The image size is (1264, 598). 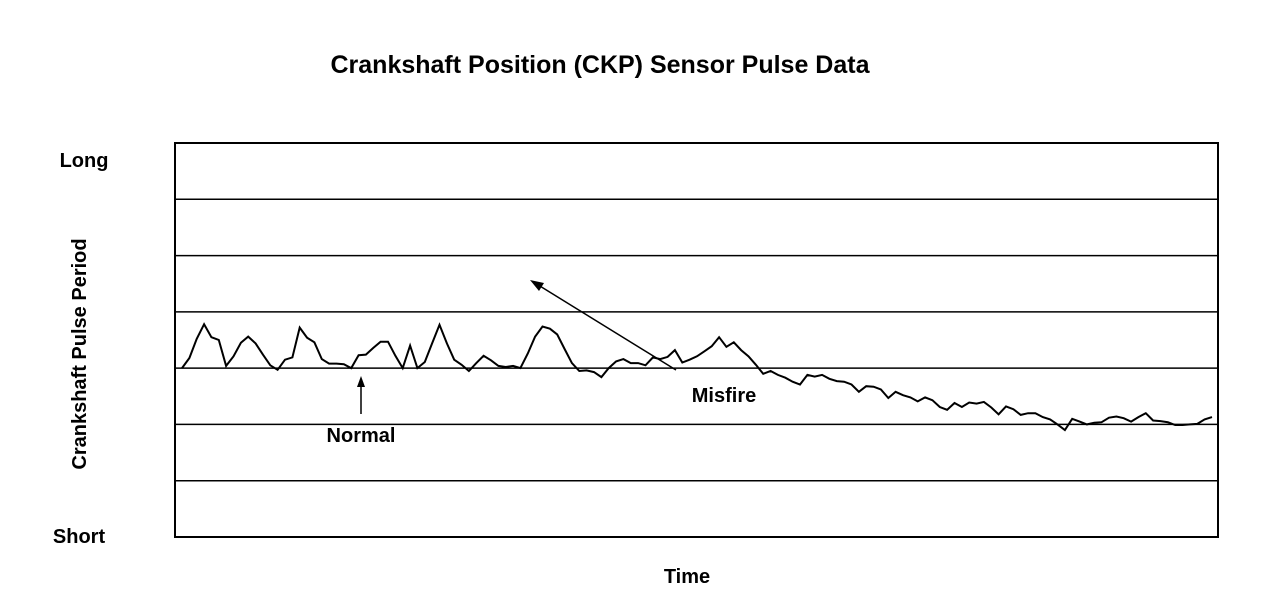 I want to click on annotation-misfire-arrow, so click(x=605, y=326).